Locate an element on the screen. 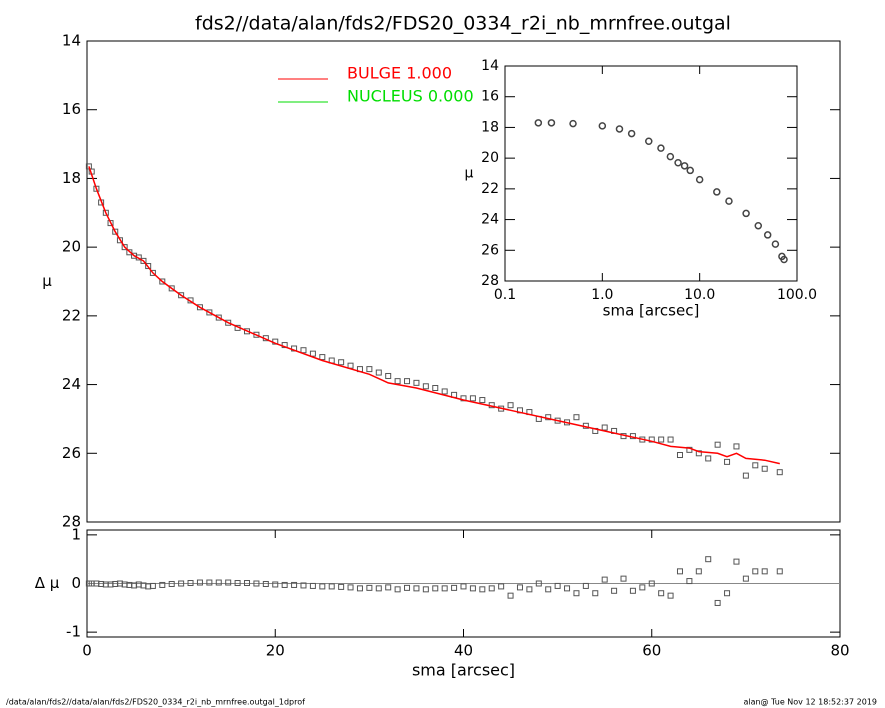 The width and height of the screenshot is (885, 708). y-tick-label: 20 is located at coordinates (71, 247).